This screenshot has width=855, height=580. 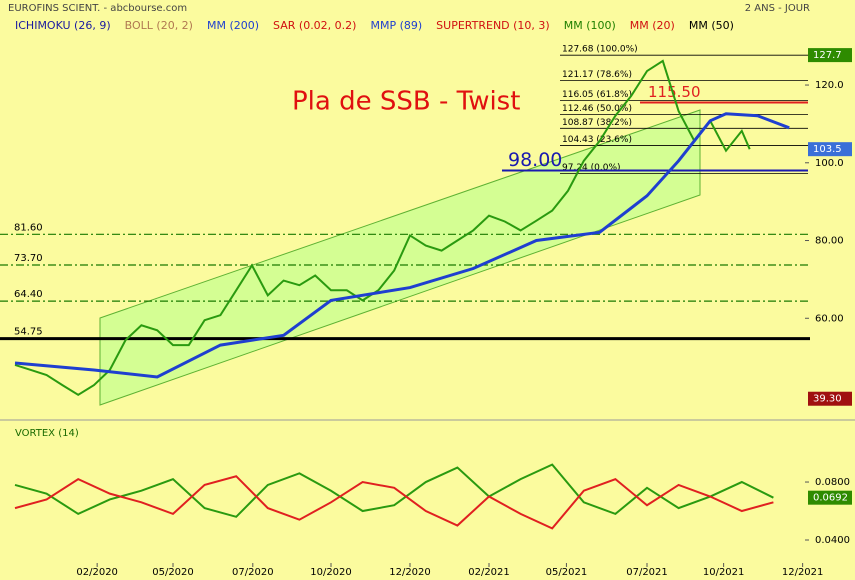 I want to click on indicator-label: BOLL (20, 2), so click(x=159, y=25).